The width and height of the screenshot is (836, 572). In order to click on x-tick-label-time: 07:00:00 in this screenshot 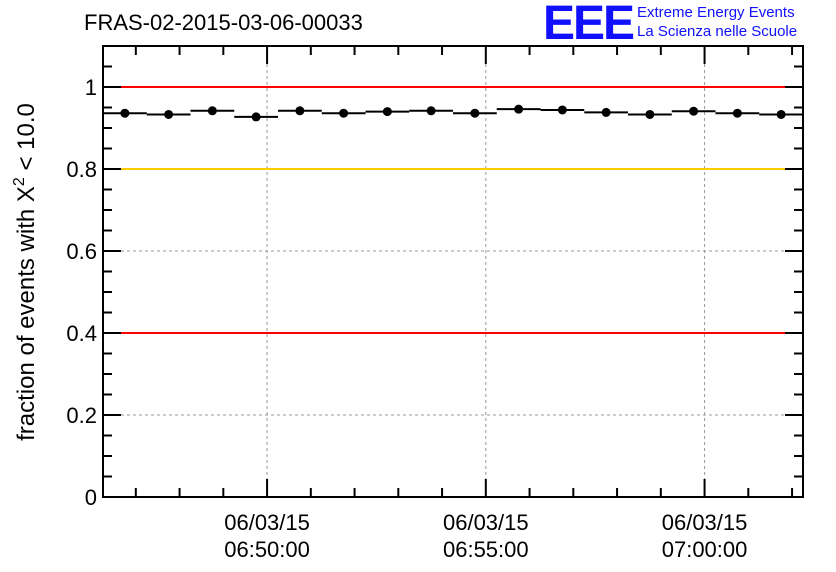, I will do `click(705, 549)`.